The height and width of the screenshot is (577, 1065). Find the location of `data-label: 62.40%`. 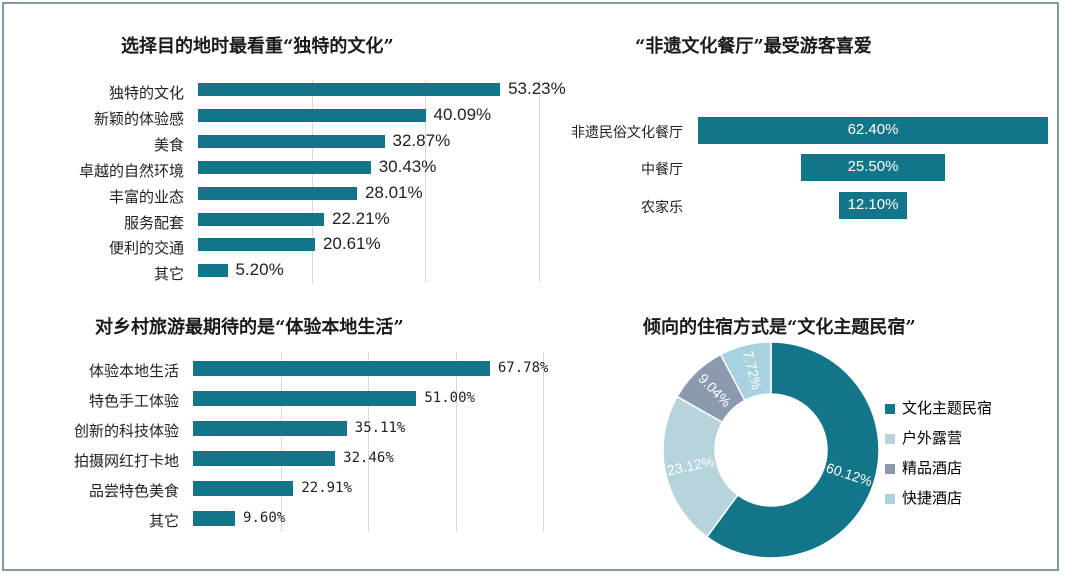

data-label: 62.40% is located at coordinates (873, 129).